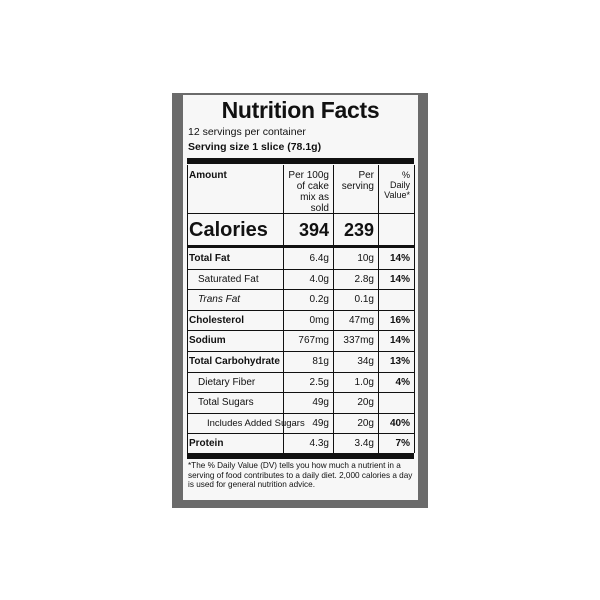 This screenshot has height=600, width=600. Describe the element at coordinates (247, 132) in the screenshot. I see `servings: 12 servings per container` at that location.